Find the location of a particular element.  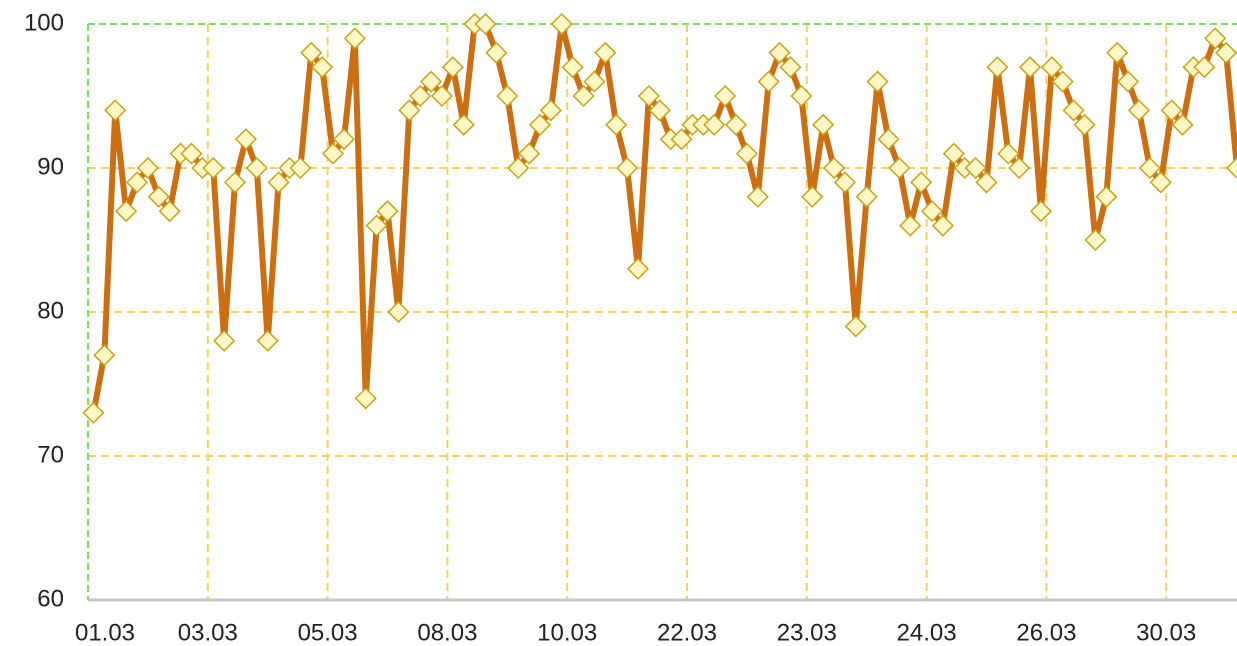

x-tick-label: 05.03 is located at coordinates (328, 632).